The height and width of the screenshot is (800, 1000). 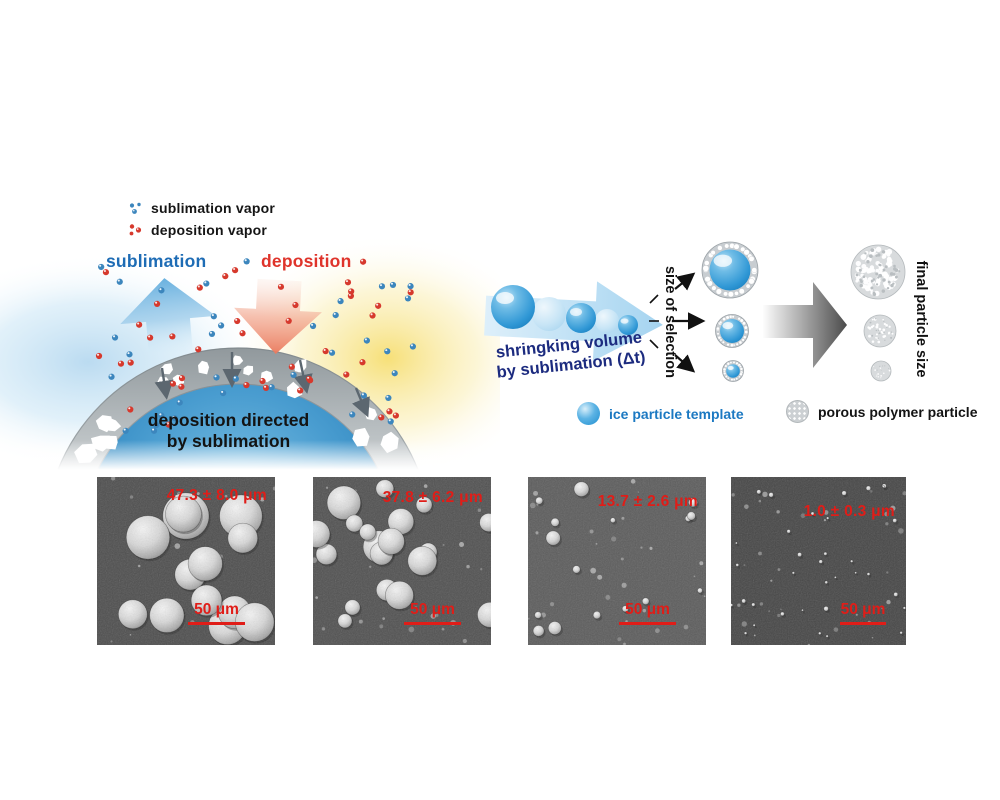 I want to click on sem-panel: 47.3 ± 8.0 μm 50 μm, so click(x=186, y=561).